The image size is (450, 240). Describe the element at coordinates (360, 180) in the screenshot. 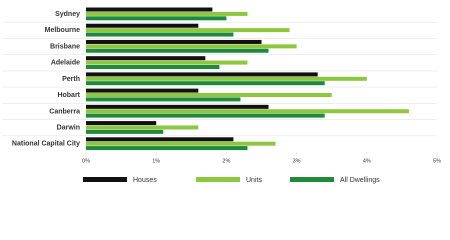

I see `legend-label: All Dwellings` at that location.